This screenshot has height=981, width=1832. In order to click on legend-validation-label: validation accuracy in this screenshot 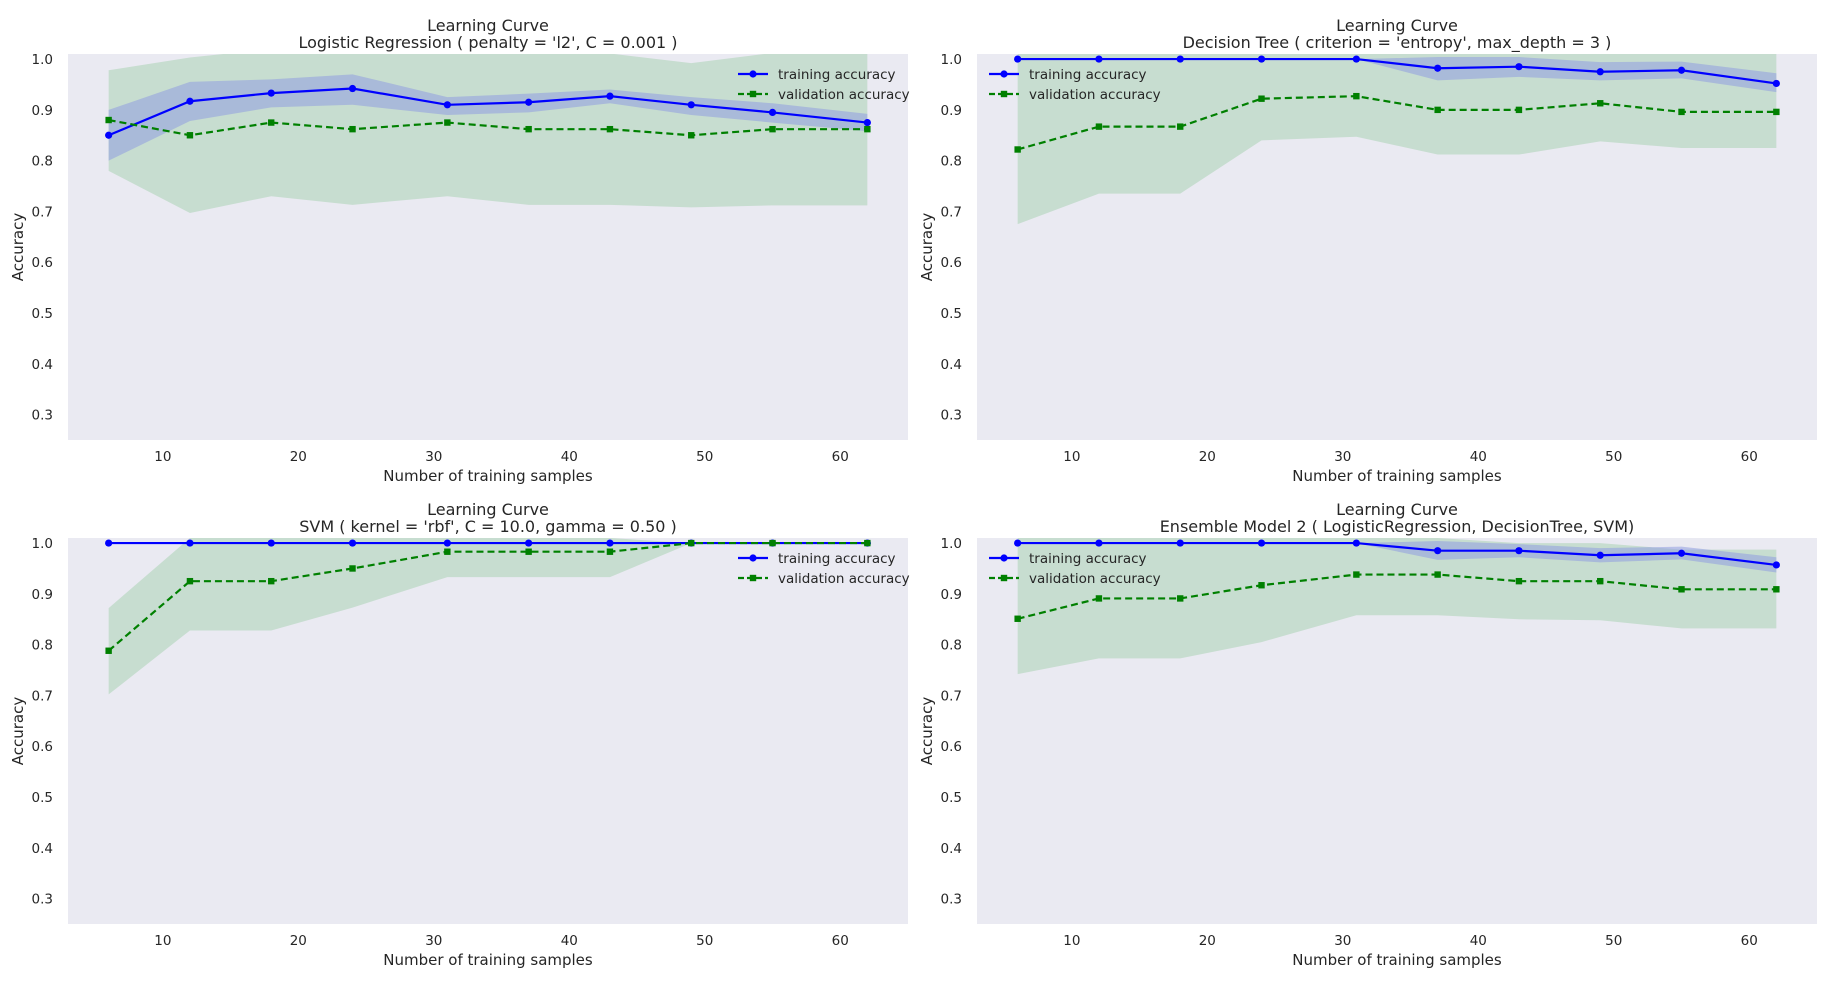, I will do `click(844, 579)`.